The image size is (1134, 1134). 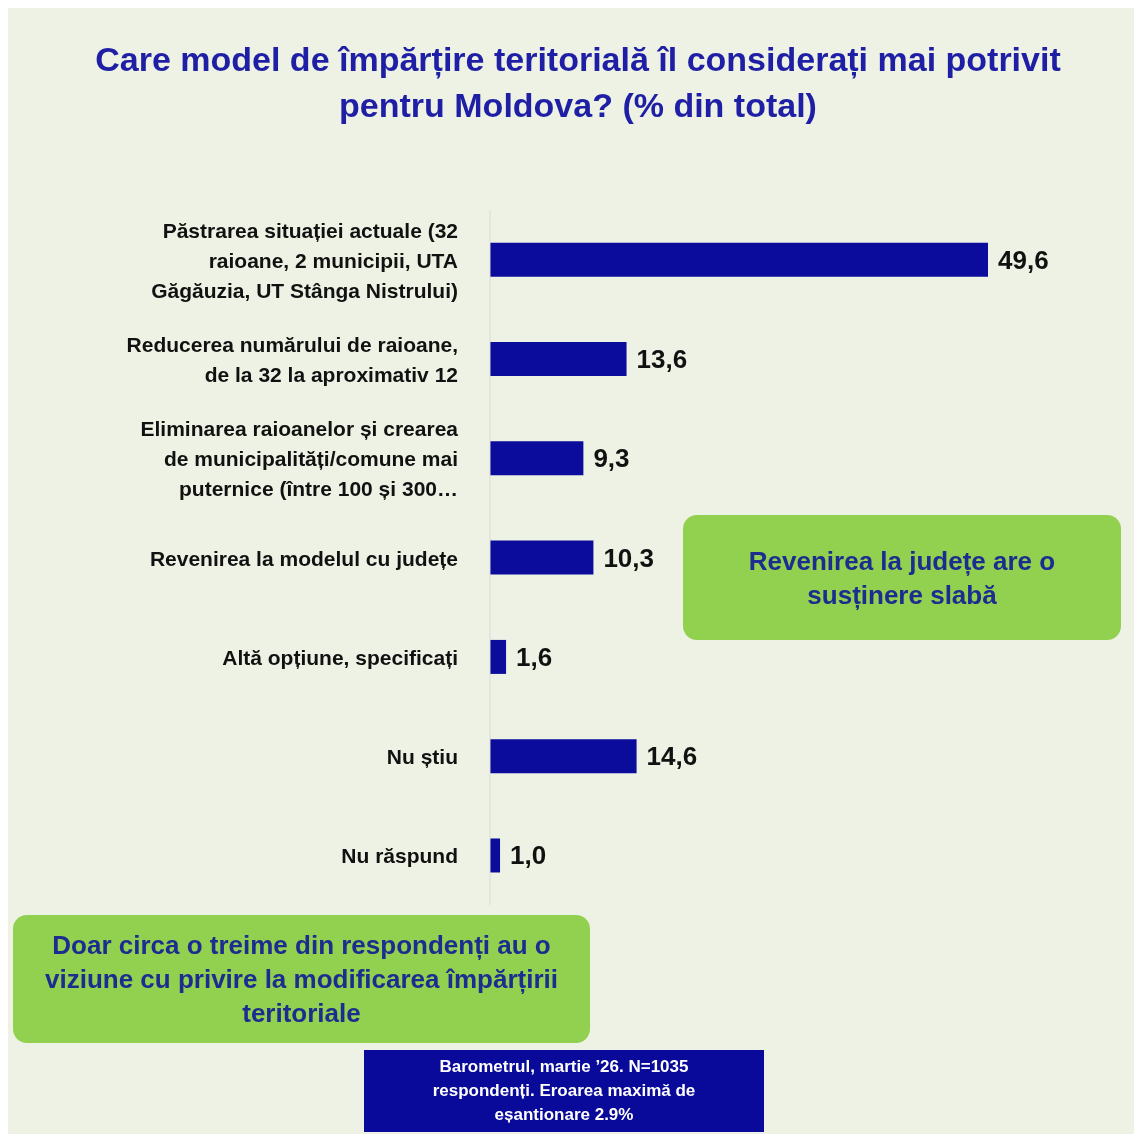 I want to click on y-tick-label: Păstrarea situației actuale (32 raioane, 2 municipii, UTA Găgăuzia, UT Stânga Nistrului), so click(x=304, y=260).